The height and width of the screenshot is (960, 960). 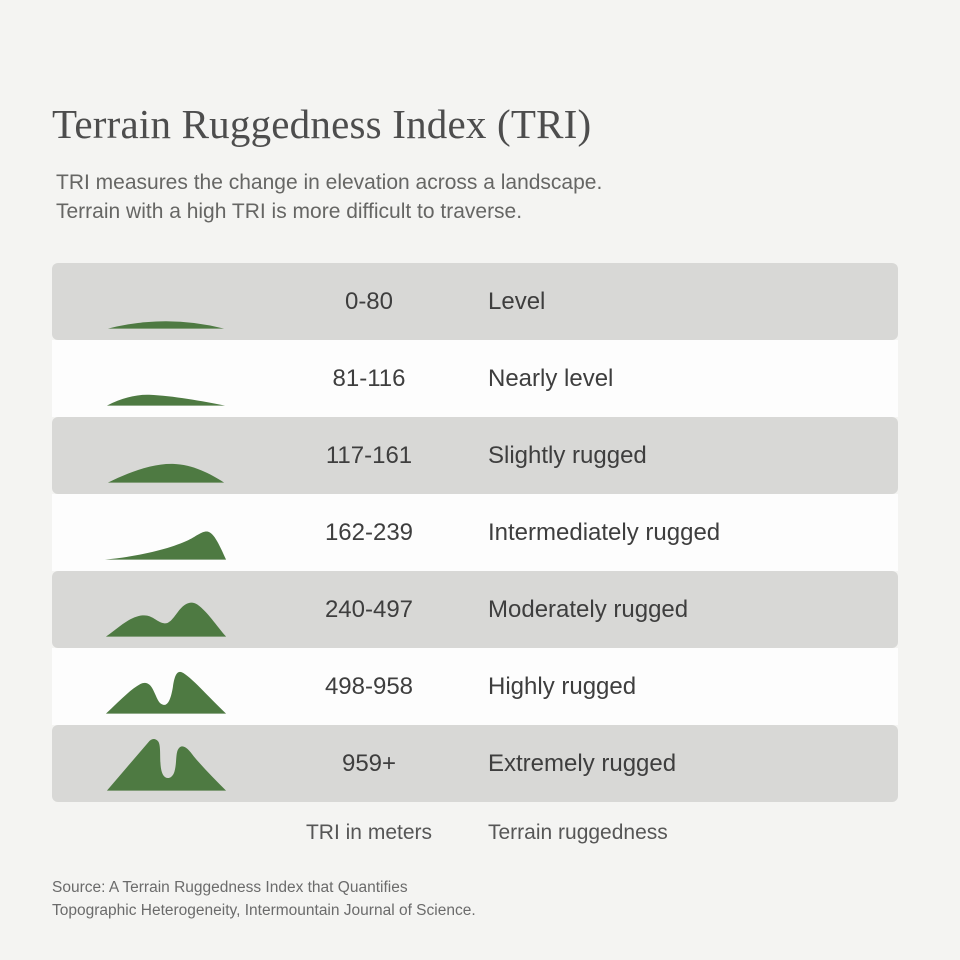 What do you see at coordinates (475, 378) in the screenshot?
I see `table-row: 81-116 Nearly level` at bounding box center [475, 378].